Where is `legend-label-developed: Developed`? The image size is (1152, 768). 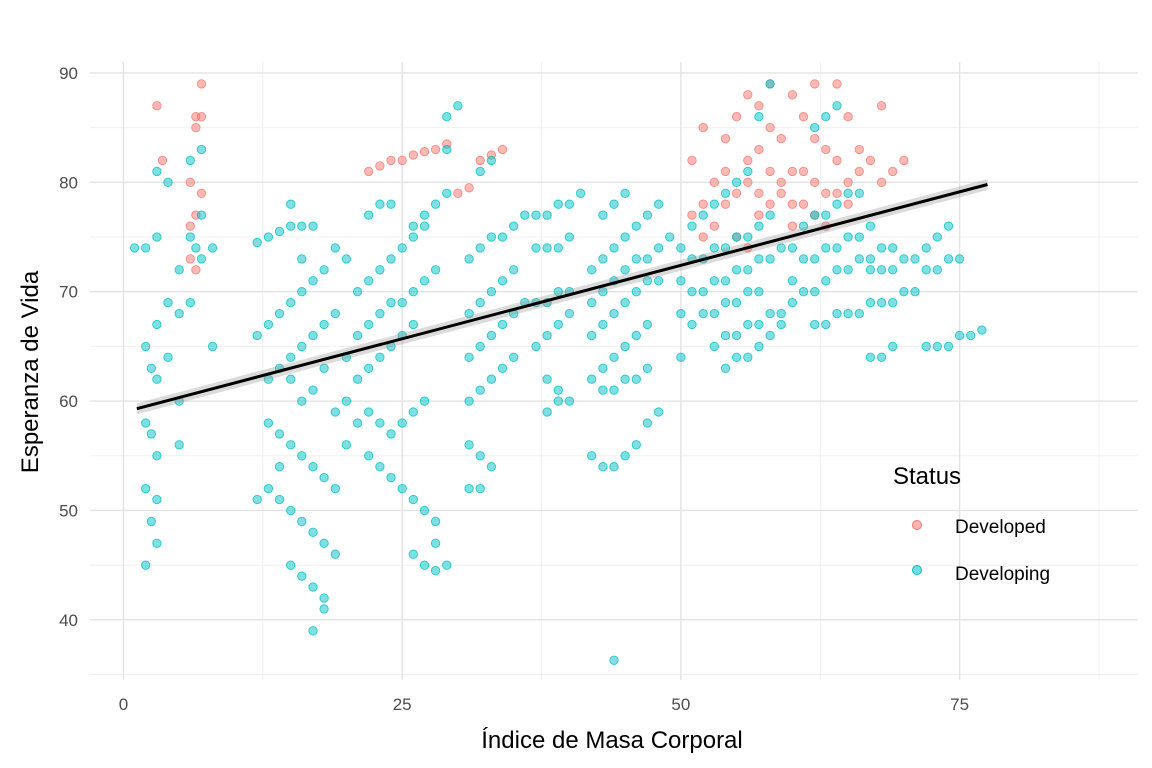 legend-label-developed: Developed is located at coordinates (1000, 527).